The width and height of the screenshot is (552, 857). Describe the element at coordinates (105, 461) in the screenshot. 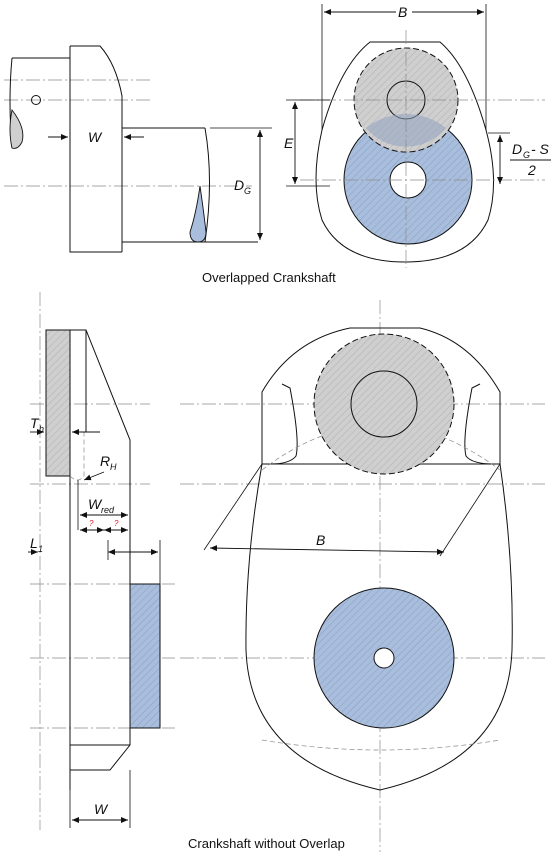

I see `label-rh: R` at that location.